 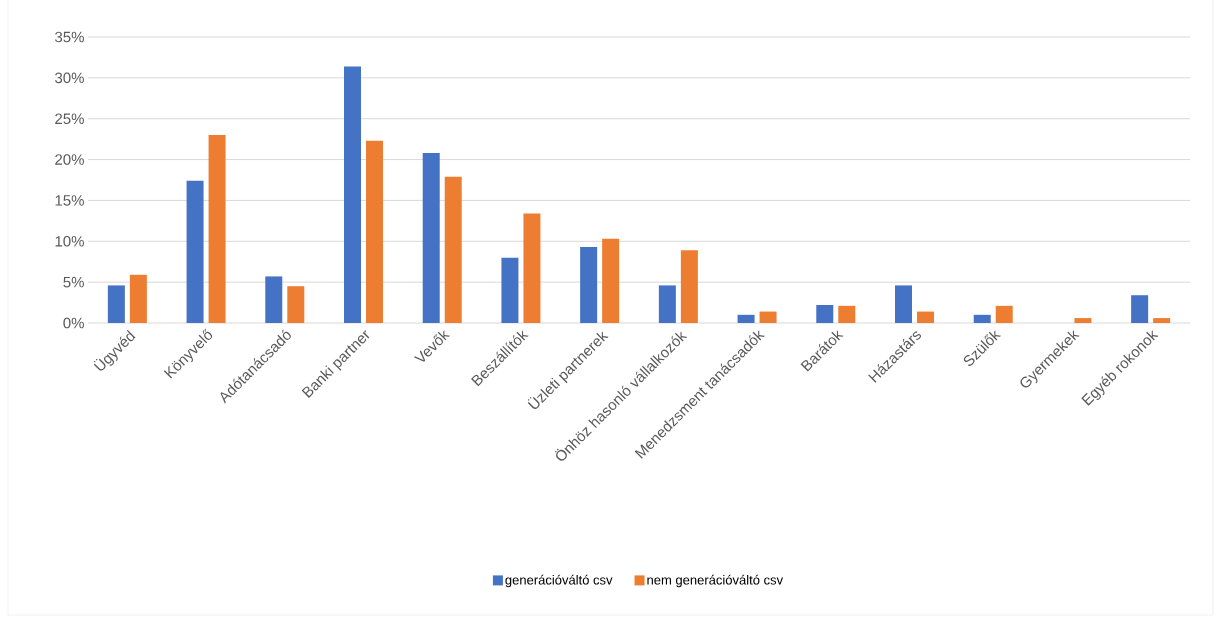 What do you see at coordinates (73, 282) in the screenshot?
I see `y-tick-label: 5%` at bounding box center [73, 282].